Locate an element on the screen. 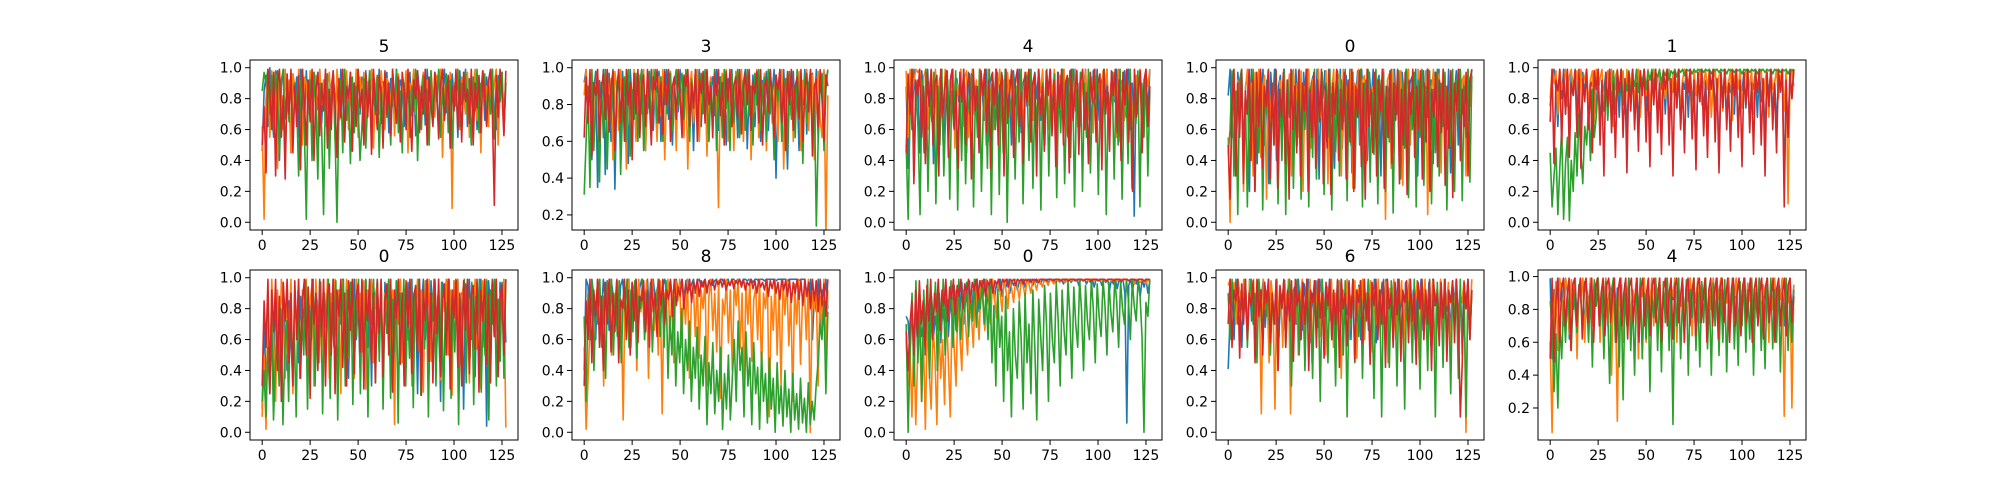  subplot-title: 3 is located at coordinates (706, 47).